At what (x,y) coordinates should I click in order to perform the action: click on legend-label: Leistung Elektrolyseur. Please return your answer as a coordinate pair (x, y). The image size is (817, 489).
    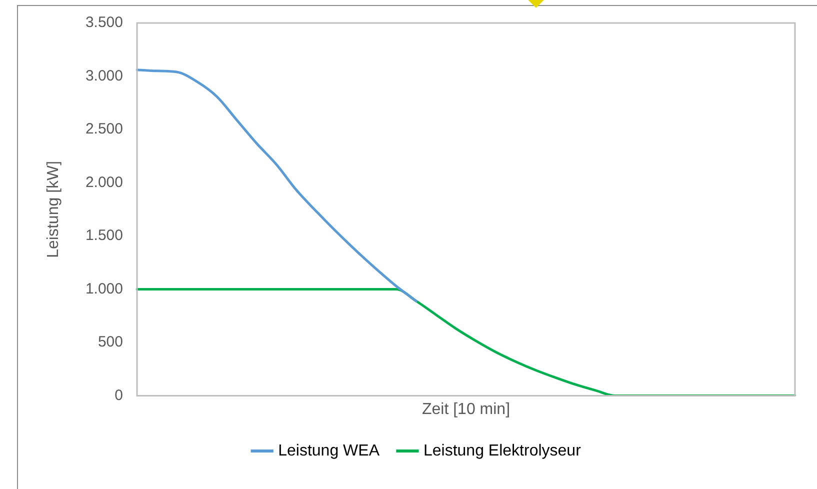
    Looking at the image, I should click on (502, 451).